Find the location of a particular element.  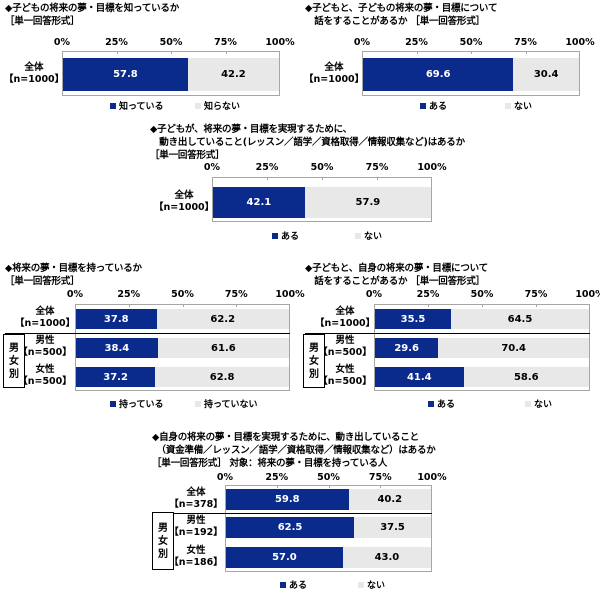

legend-label: 持っていない is located at coordinates (231, 405).